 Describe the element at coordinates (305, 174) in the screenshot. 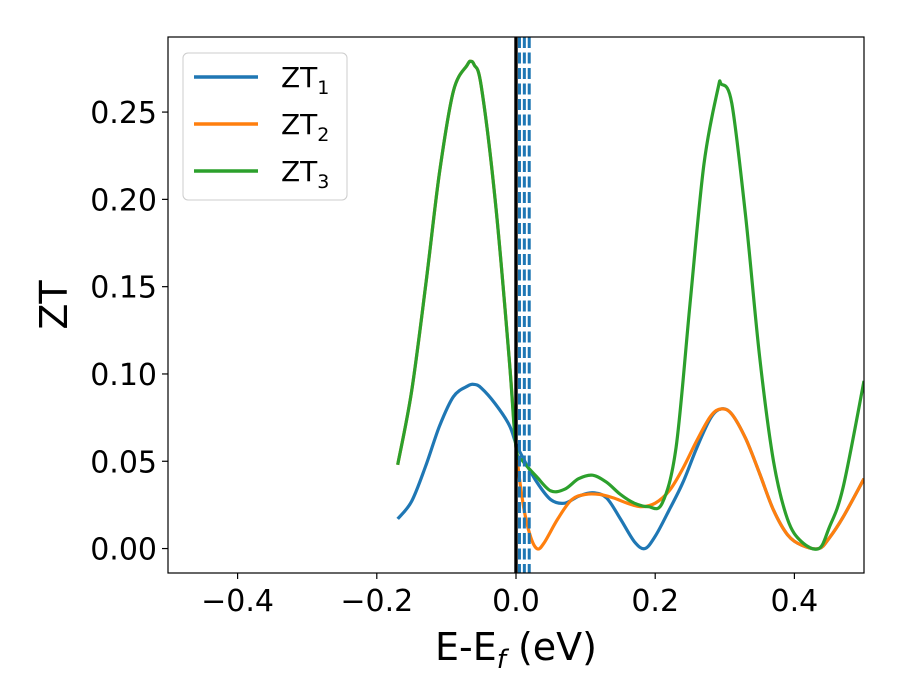

I see `legend-label-zt3: ZT3` at that location.